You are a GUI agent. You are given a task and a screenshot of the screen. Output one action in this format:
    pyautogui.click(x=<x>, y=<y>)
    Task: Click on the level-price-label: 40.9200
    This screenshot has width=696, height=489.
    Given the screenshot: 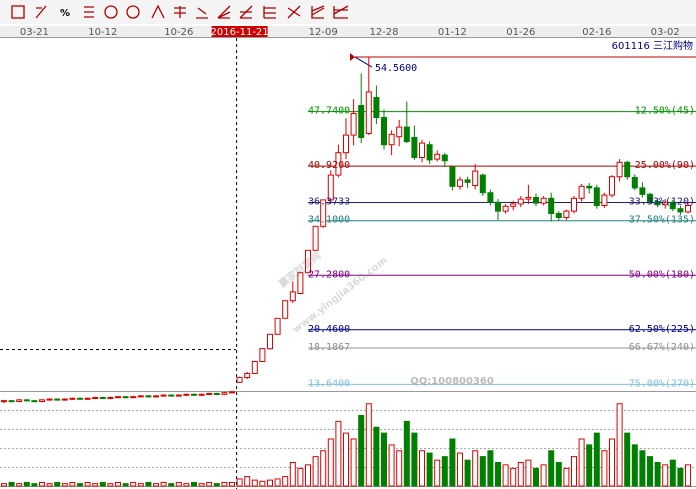 What is the action you would take?
    pyautogui.click(x=329, y=165)
    